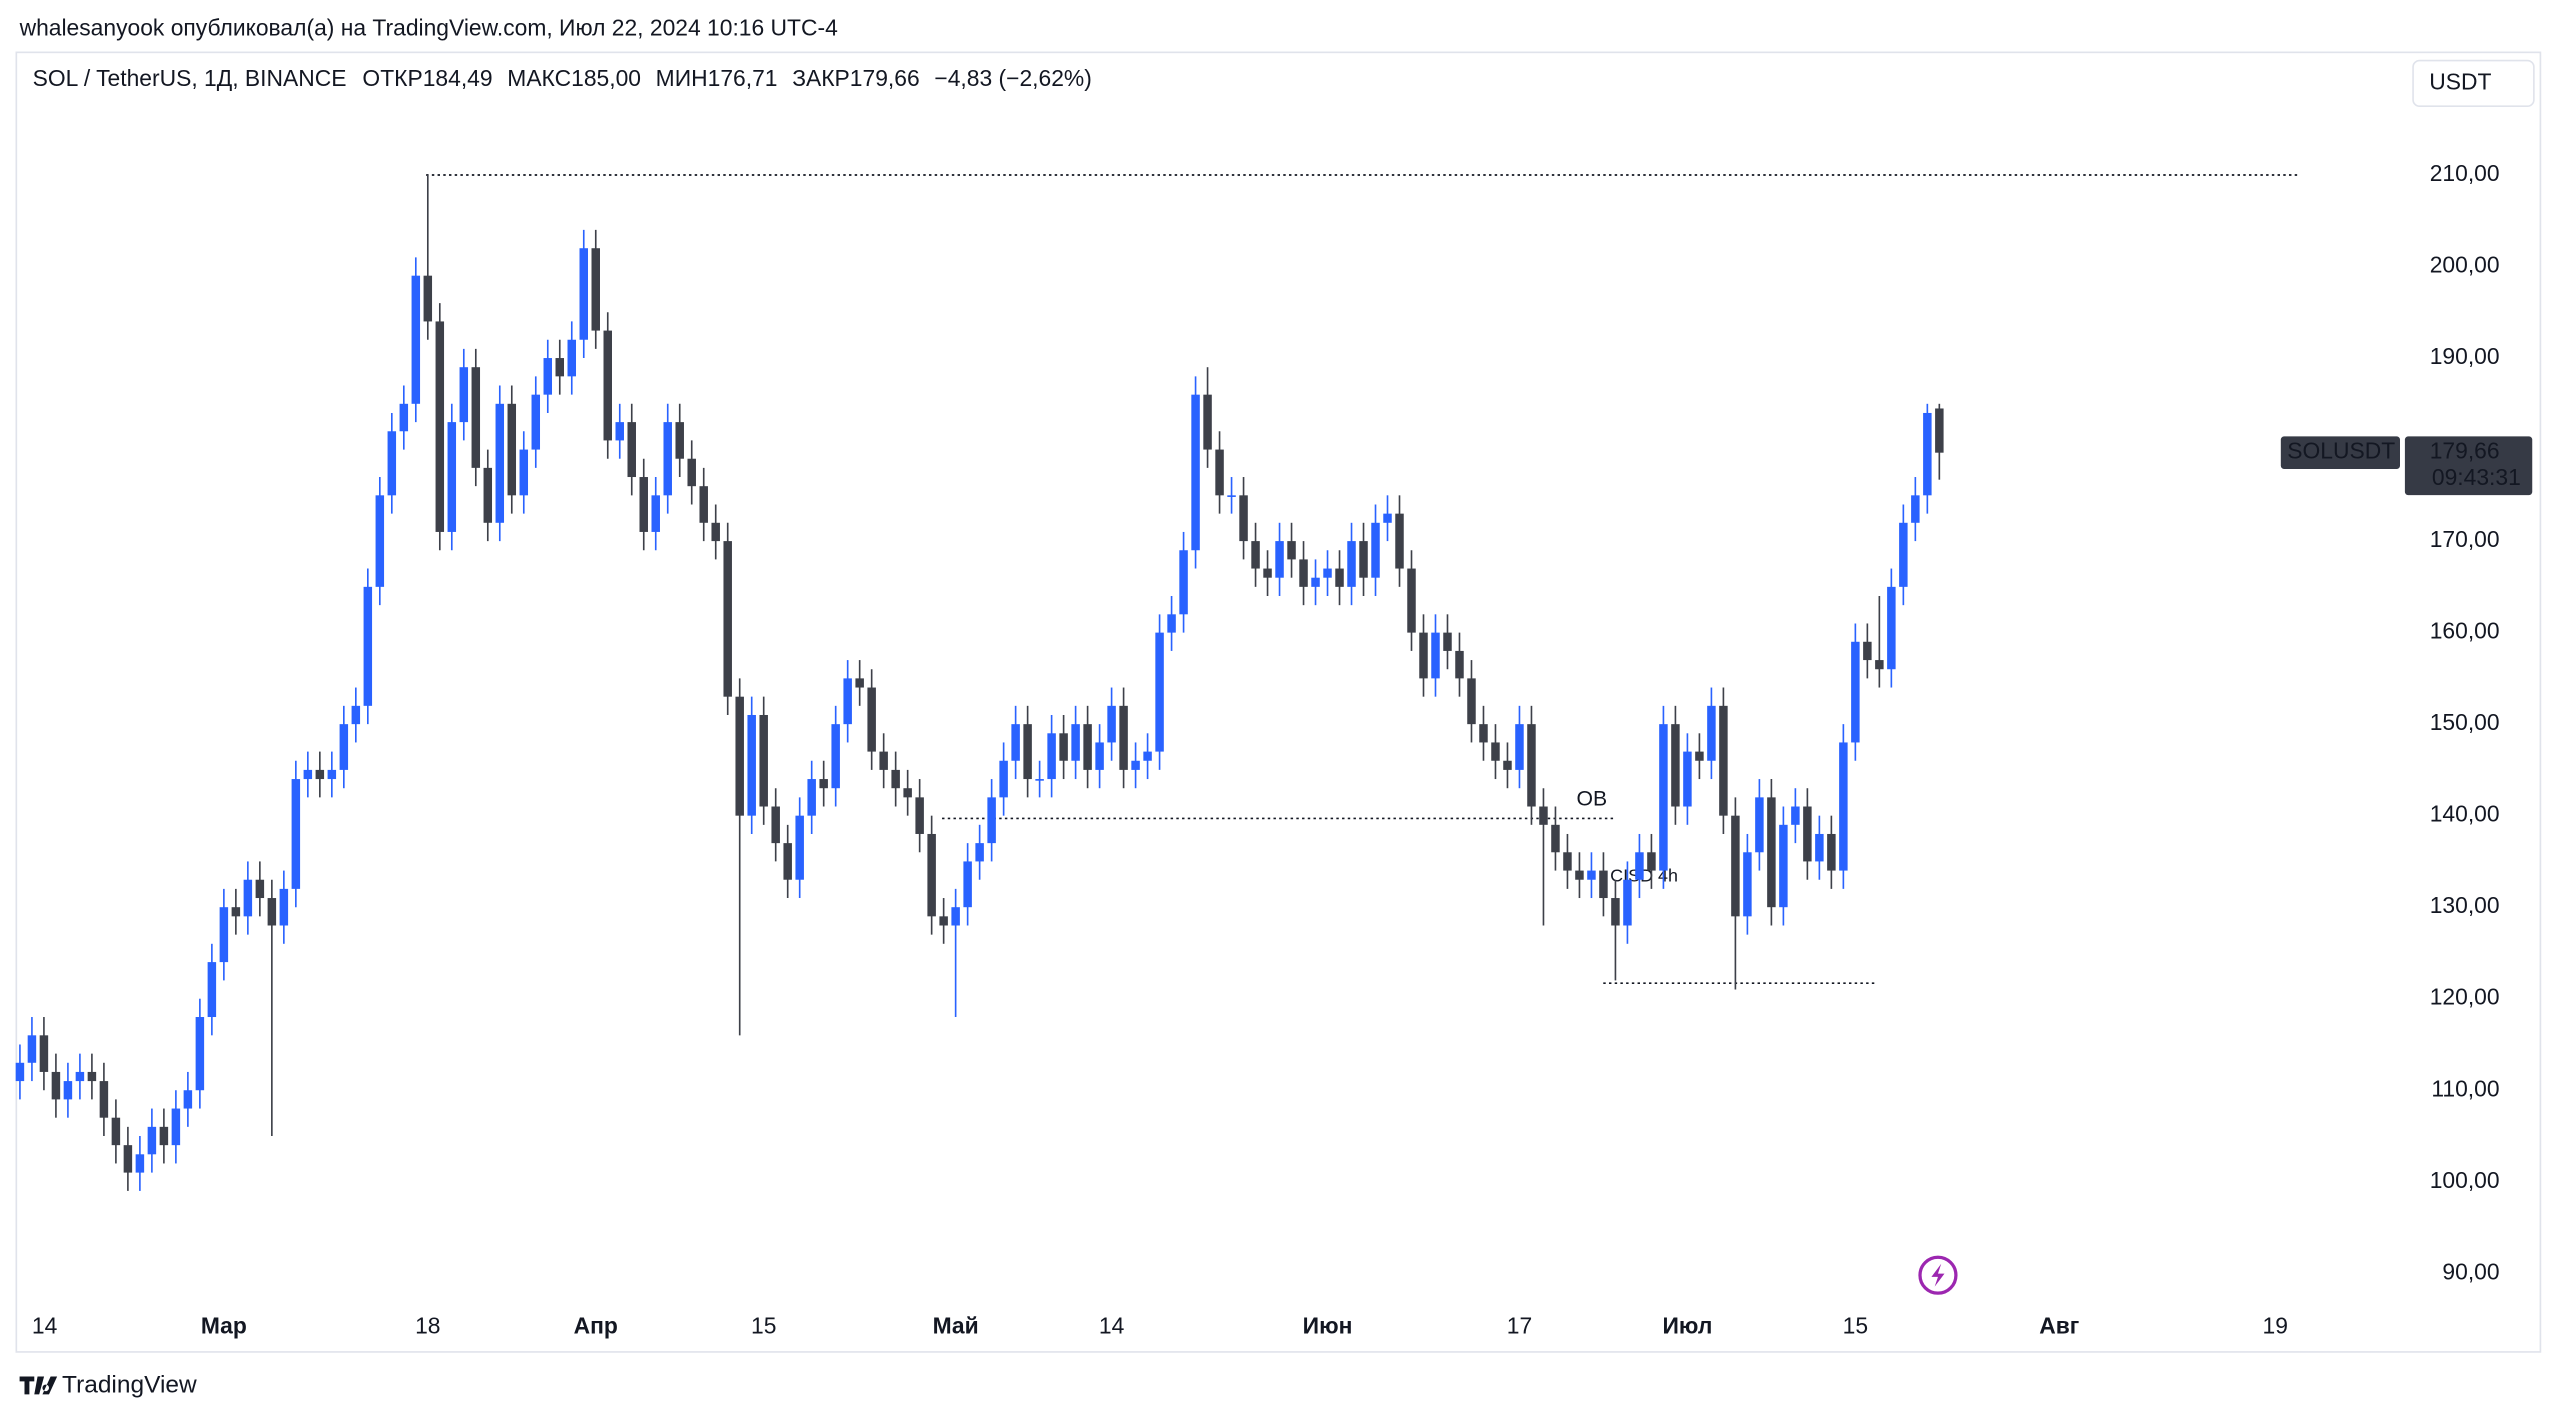 The width and height of the screenshot is (2560, 1419). Describe the element at coordinates (2465, 173) in the screenshot. I see `y-tick-label: 210,00` at that location.